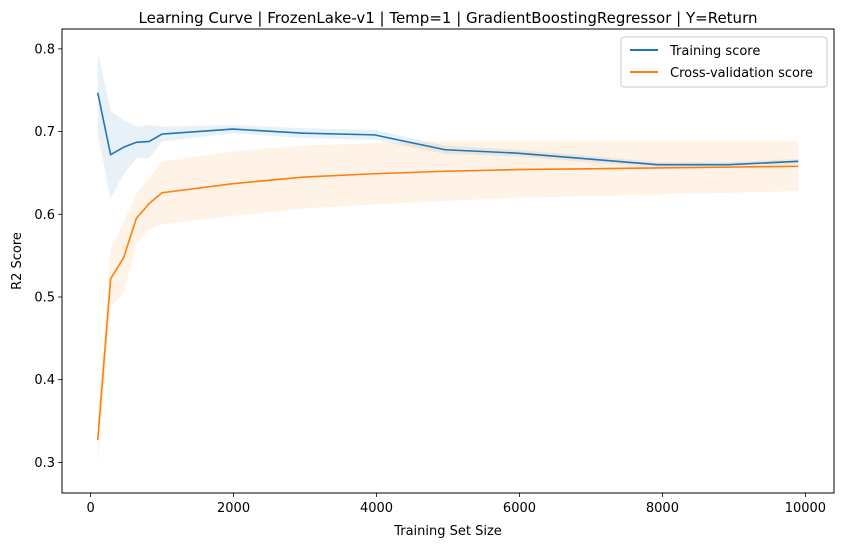 Image resolution: width=846 pixels, height=547 pixels. Describe the element at coordinates (44, 297) in the screenshot. I see `y-tick-label: 0.5` at that location.